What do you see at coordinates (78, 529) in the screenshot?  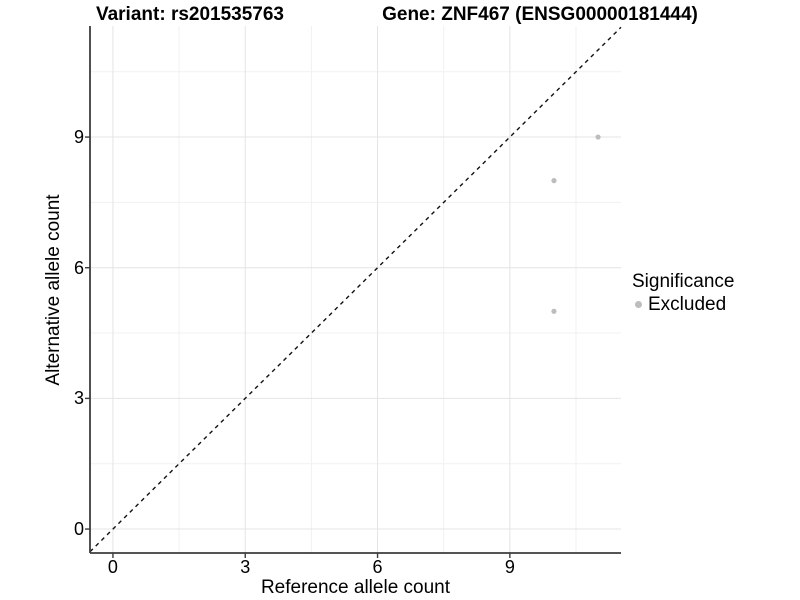 I see `y-tick-label: 0` at bounding box center [78, 529].